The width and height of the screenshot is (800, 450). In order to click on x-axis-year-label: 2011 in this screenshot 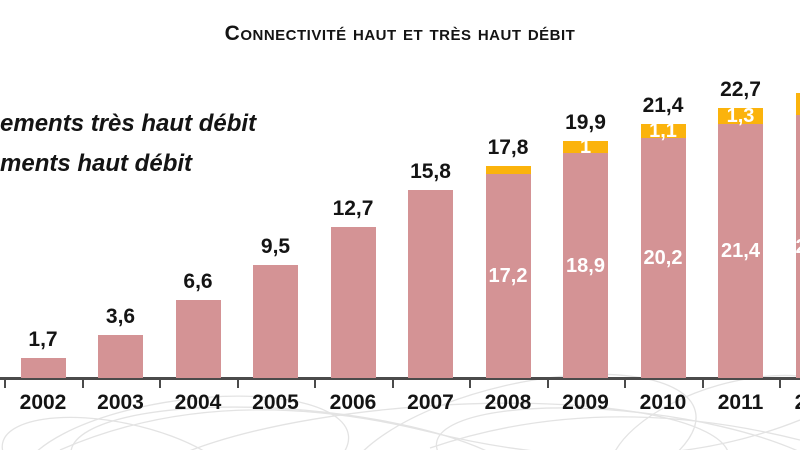, I will do `click(740, 402)`.